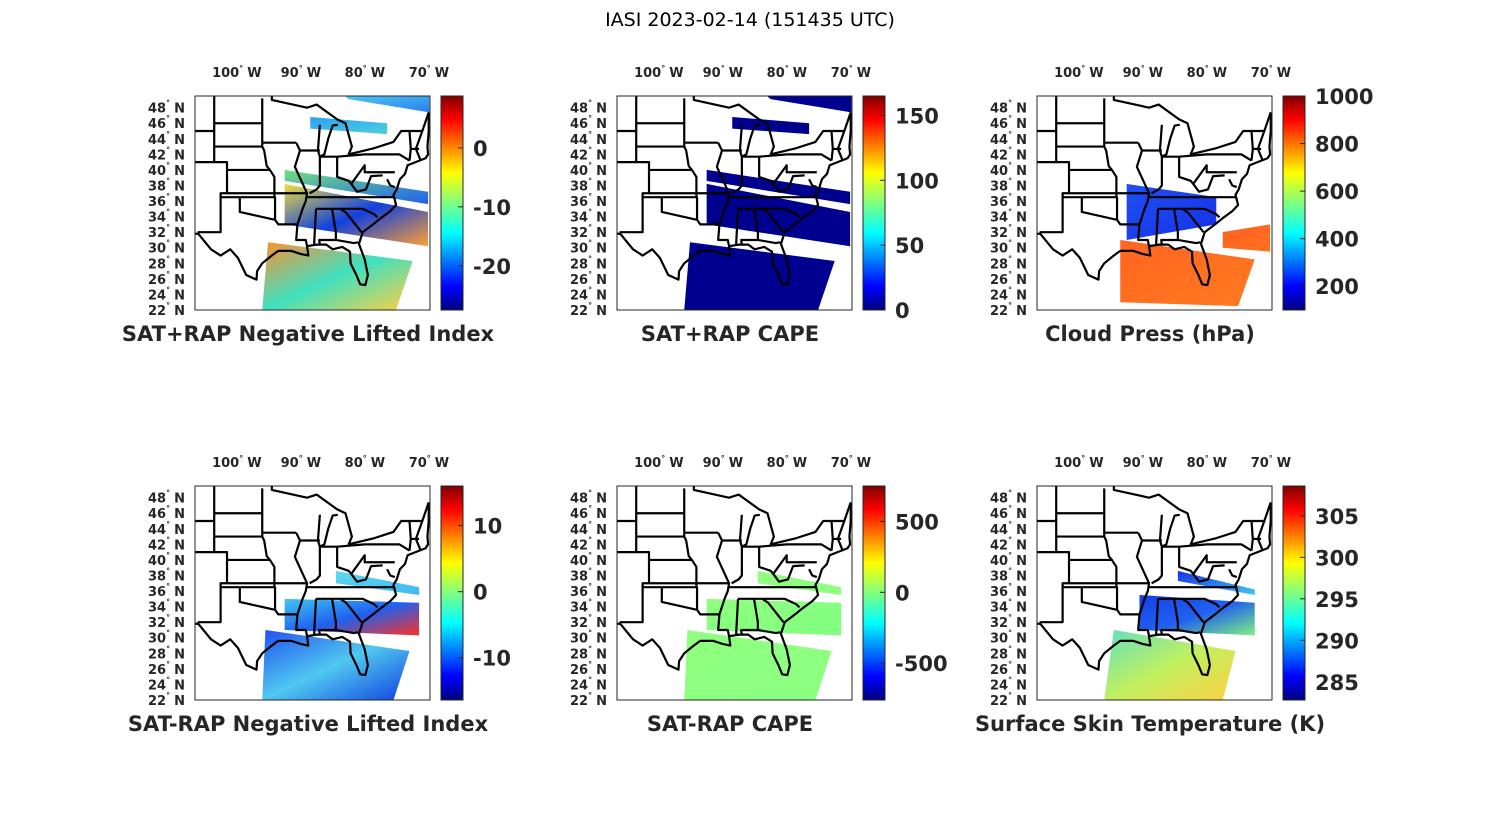  What do you see at coordinates (1337, 683) in the screenshot?
I see `colorbar-tick-label: 285` at bounding box center [1337, 683].